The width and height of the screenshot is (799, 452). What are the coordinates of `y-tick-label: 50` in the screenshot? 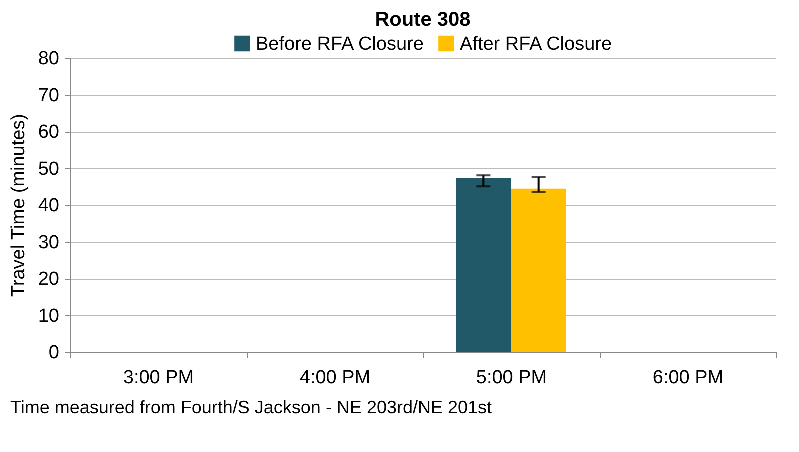 It's located at (49, 169).